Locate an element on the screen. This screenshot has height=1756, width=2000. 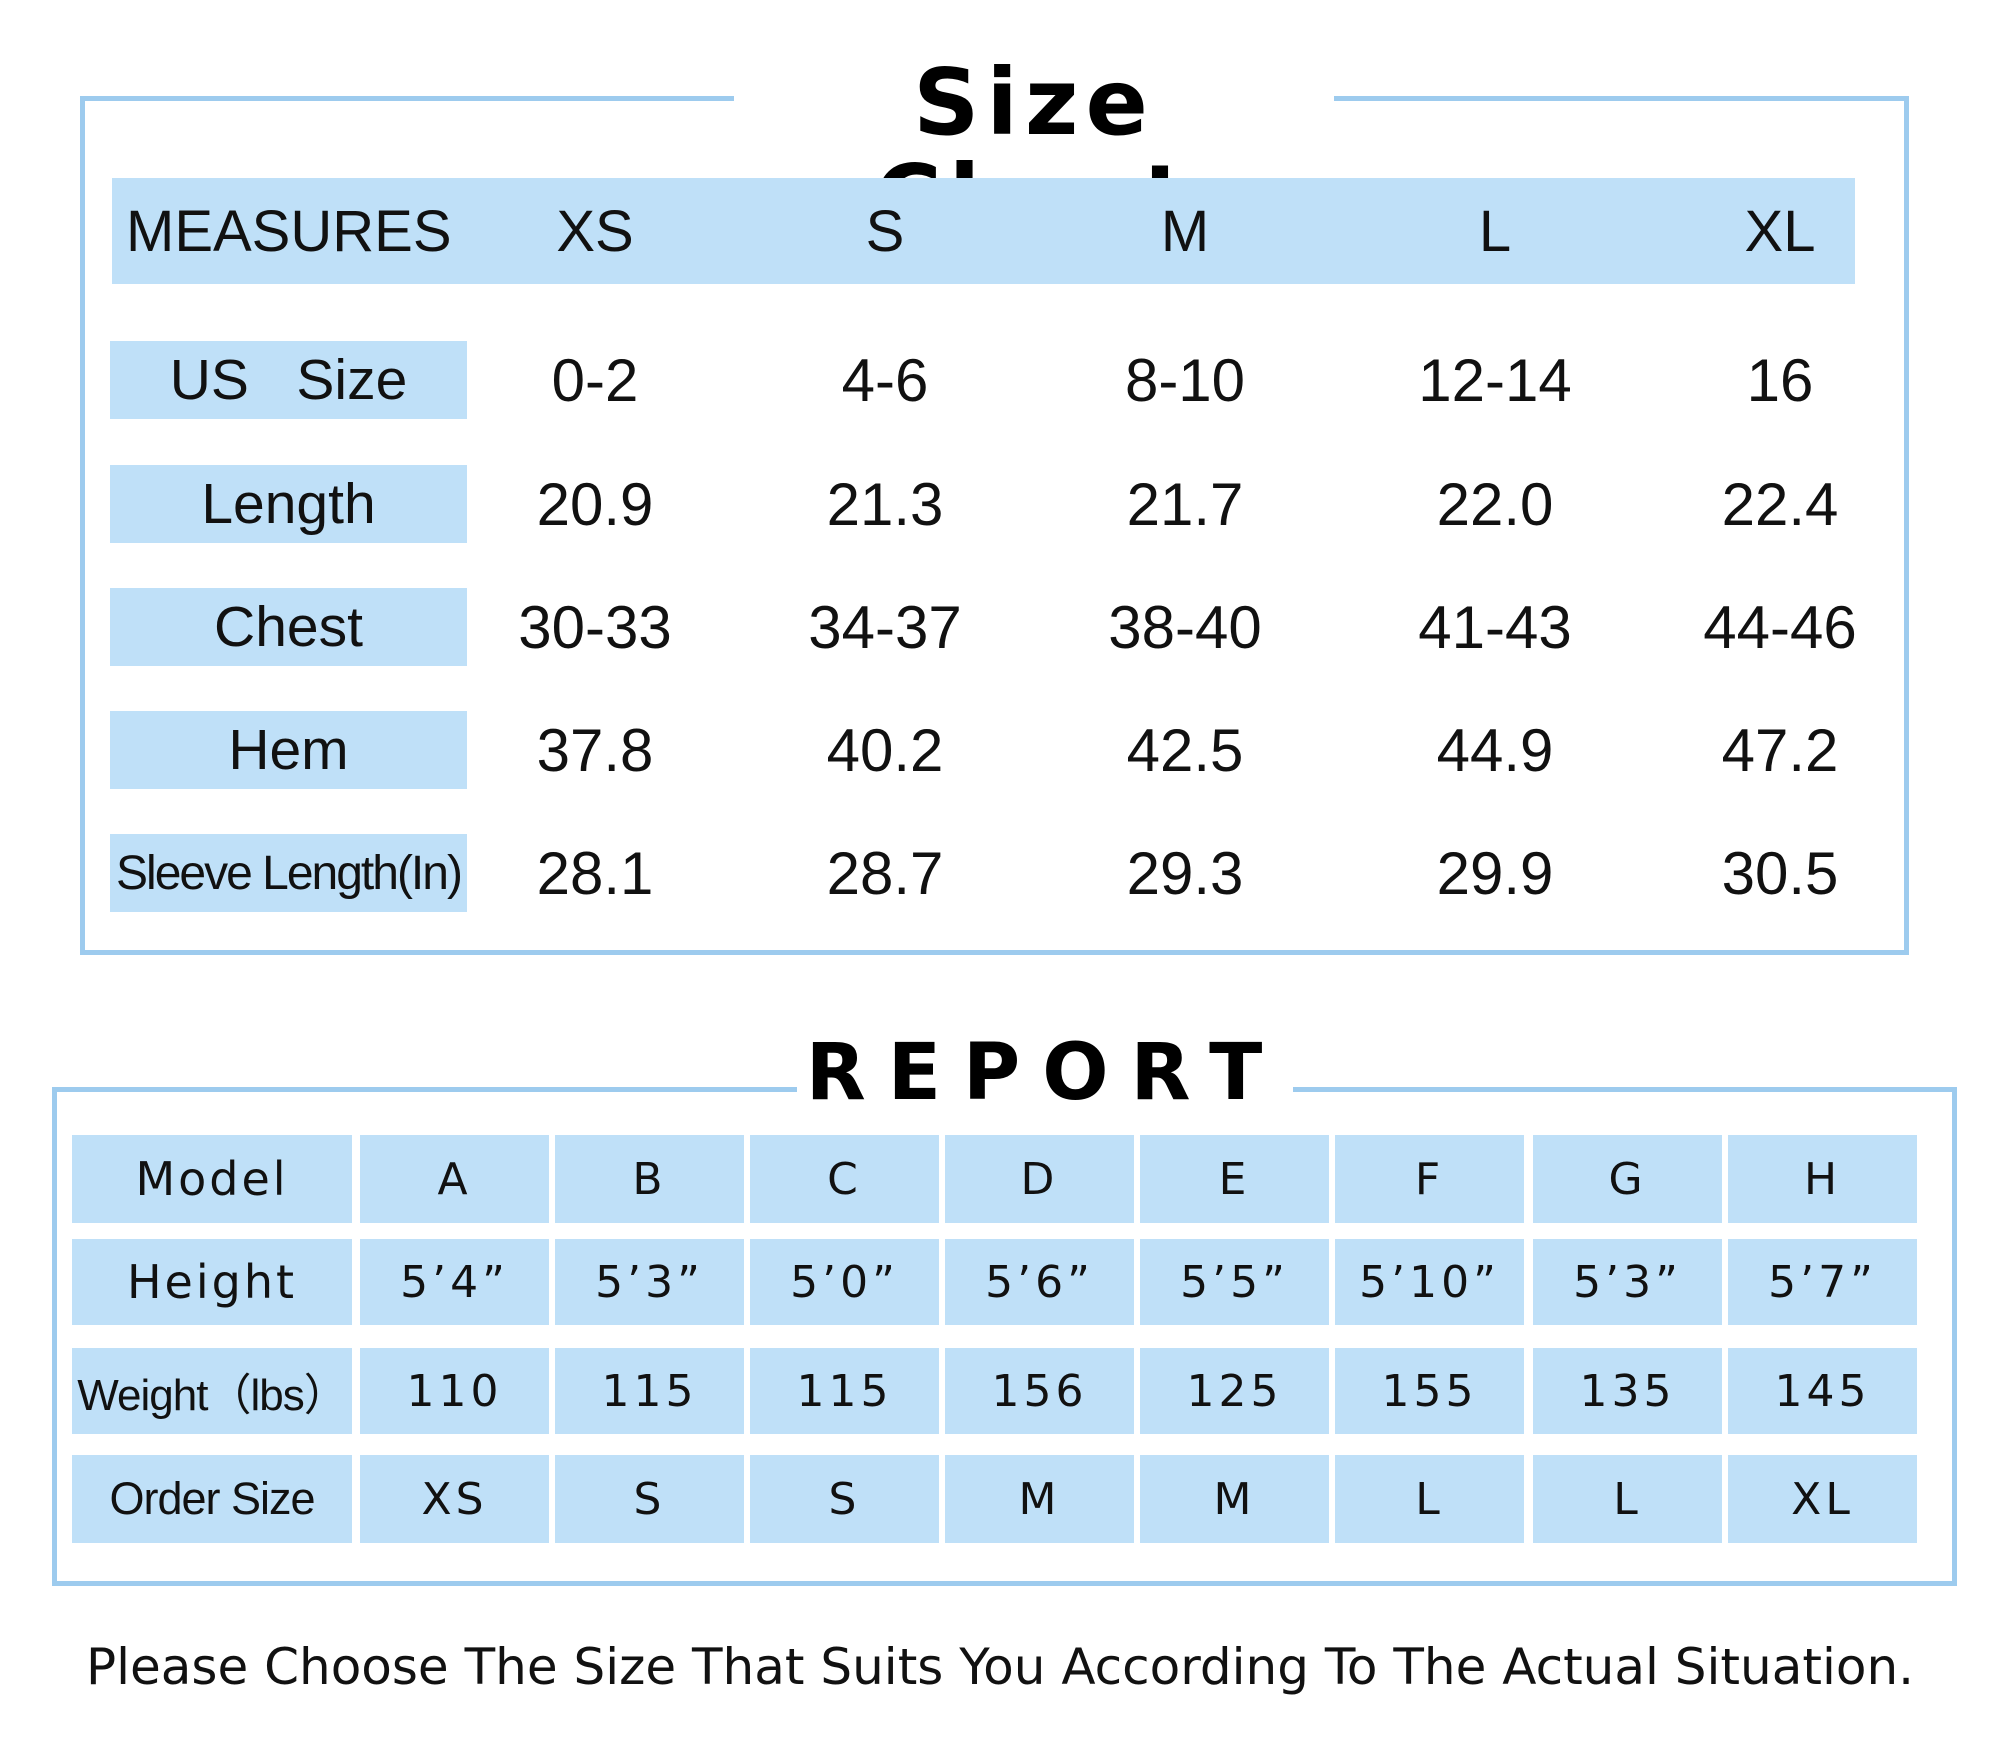
report-cell: 5’4” is located at coordinates (454, 1282).